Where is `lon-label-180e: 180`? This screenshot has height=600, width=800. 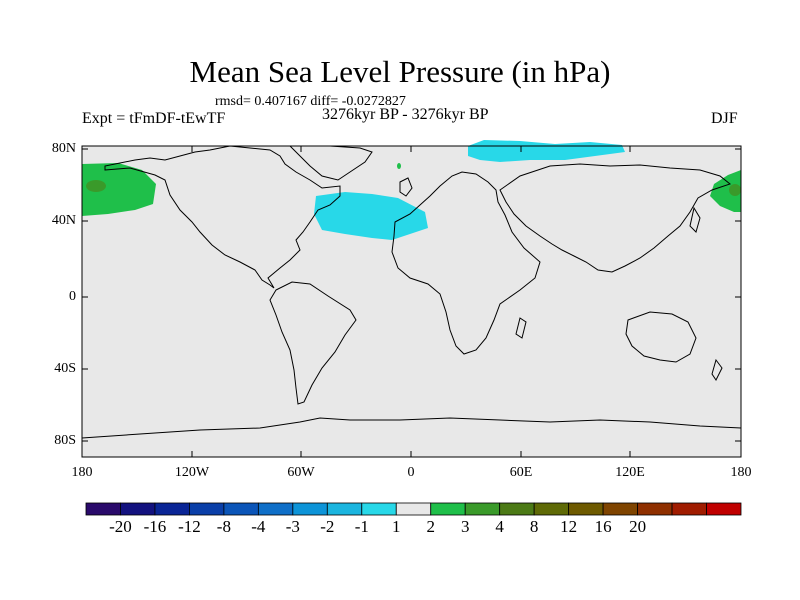 lon-label-180e: 180 is located at coordinates (741, 472).